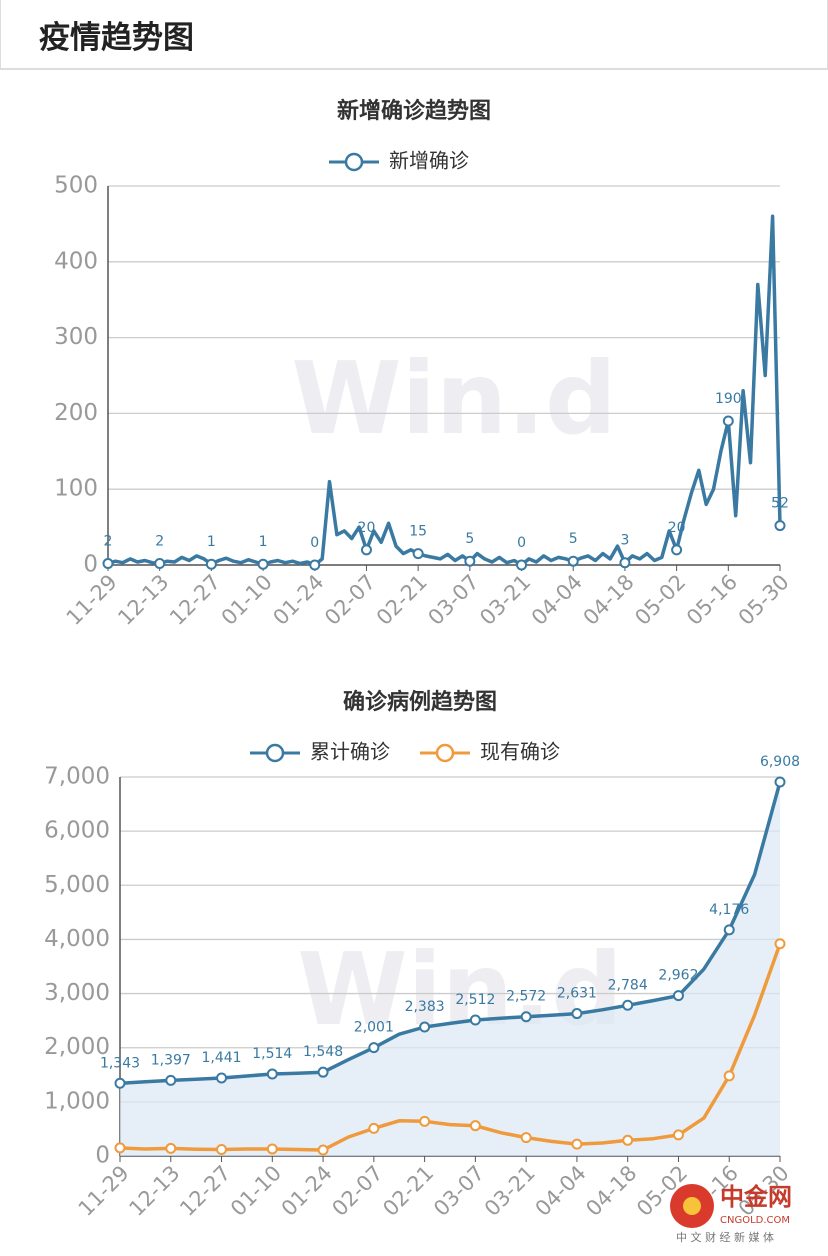  I want to click on logo-mark, so click(692, 1206).